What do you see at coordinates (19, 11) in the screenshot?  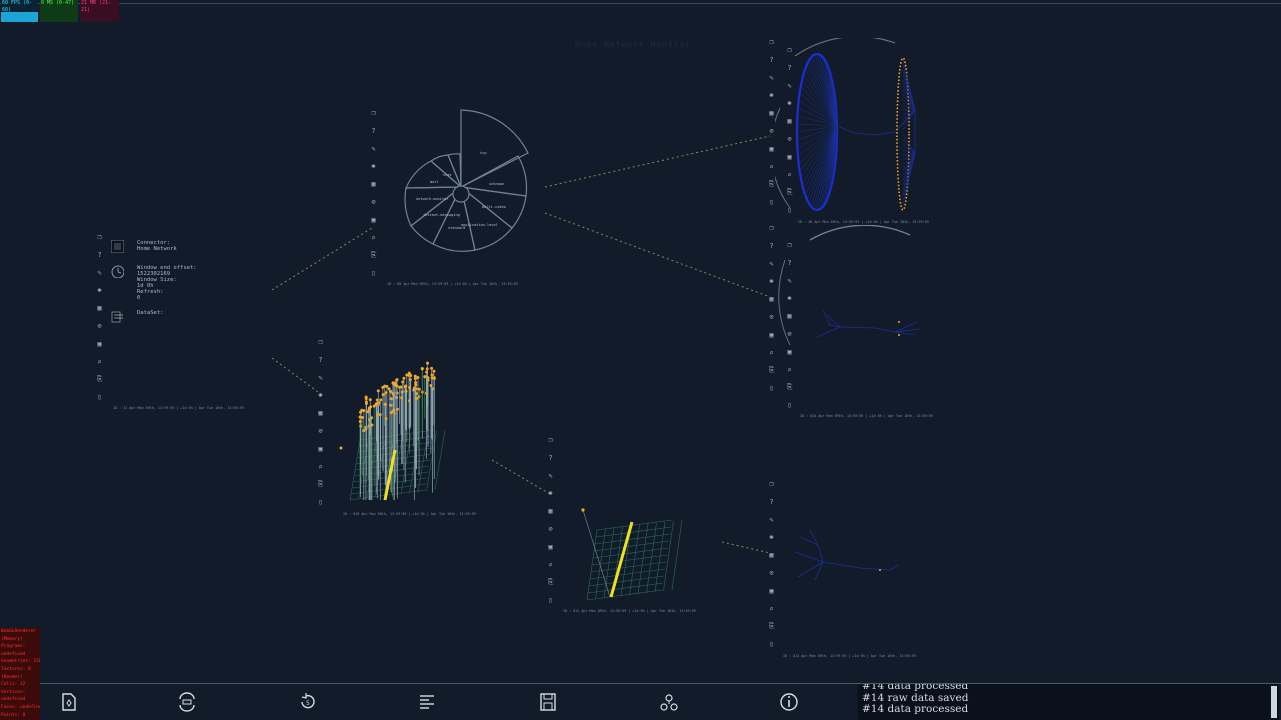 I see `fps-stats-panel: 60 FPS (0-60)` at bounding box center [19, 11].